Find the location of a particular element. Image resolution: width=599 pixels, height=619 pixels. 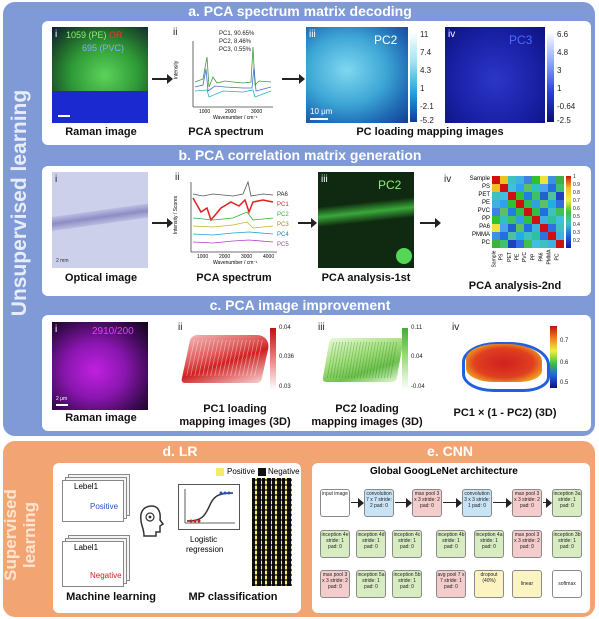

correlation-matrix-labels: Sample PS PET PE PVC PP PA6 PMMA PC is located at coordinates (470, 214).